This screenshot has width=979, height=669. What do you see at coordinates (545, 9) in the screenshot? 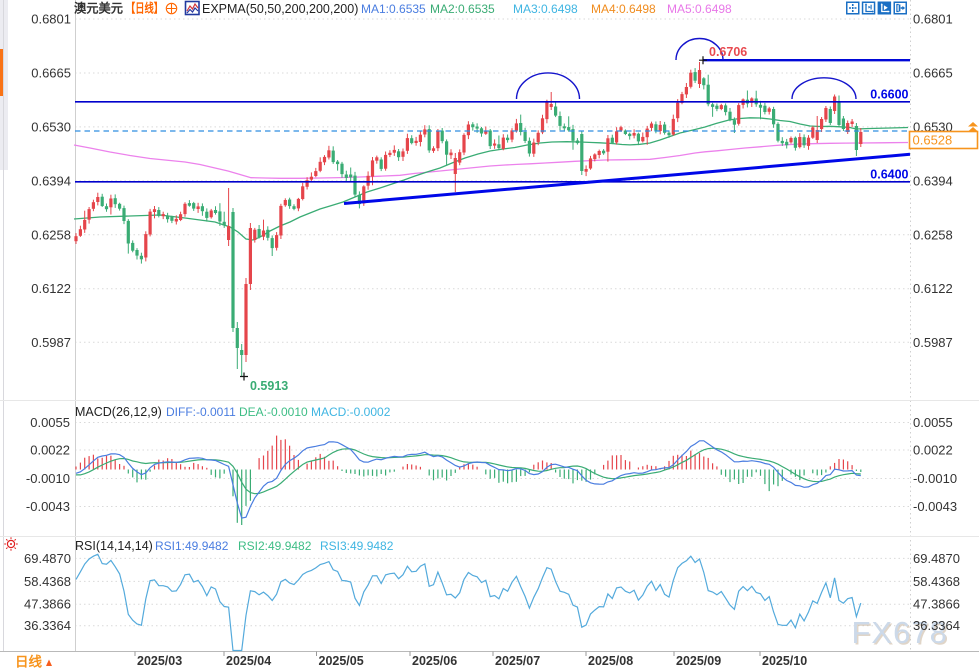
I see `svg-text: MA3:0.6498` at bounding box center [545, 9].